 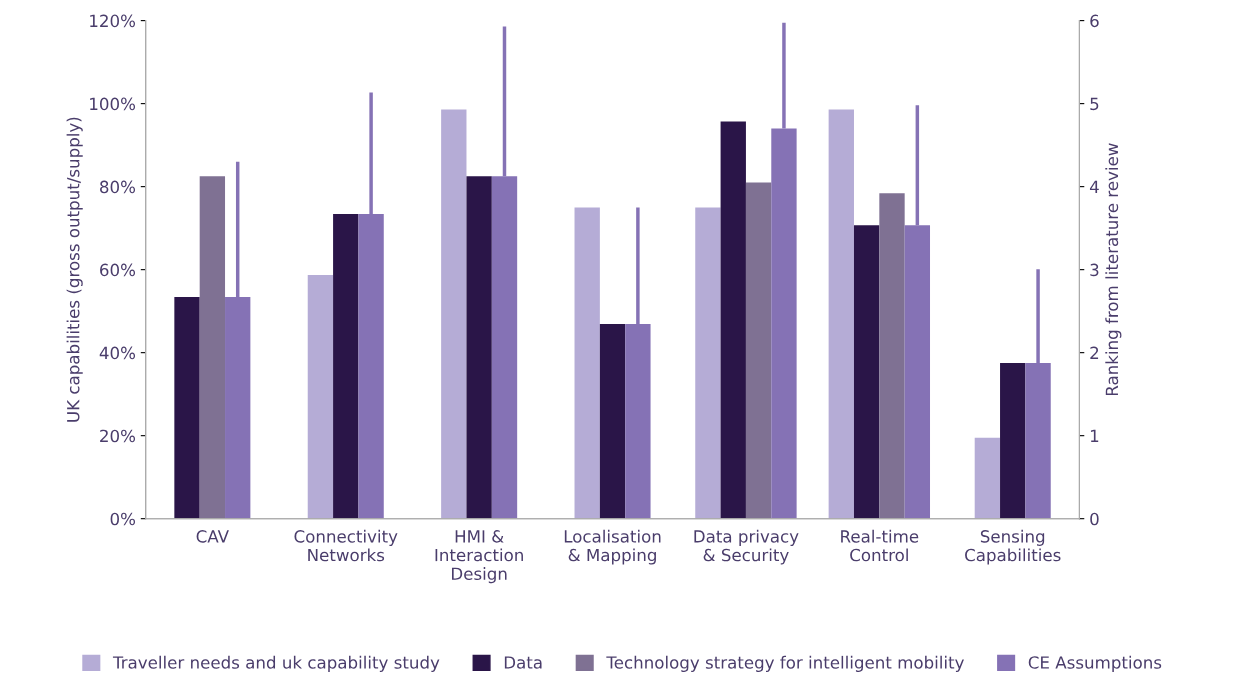 I want to click on y2-tick-label: 6, so click(x=1094, y=21).